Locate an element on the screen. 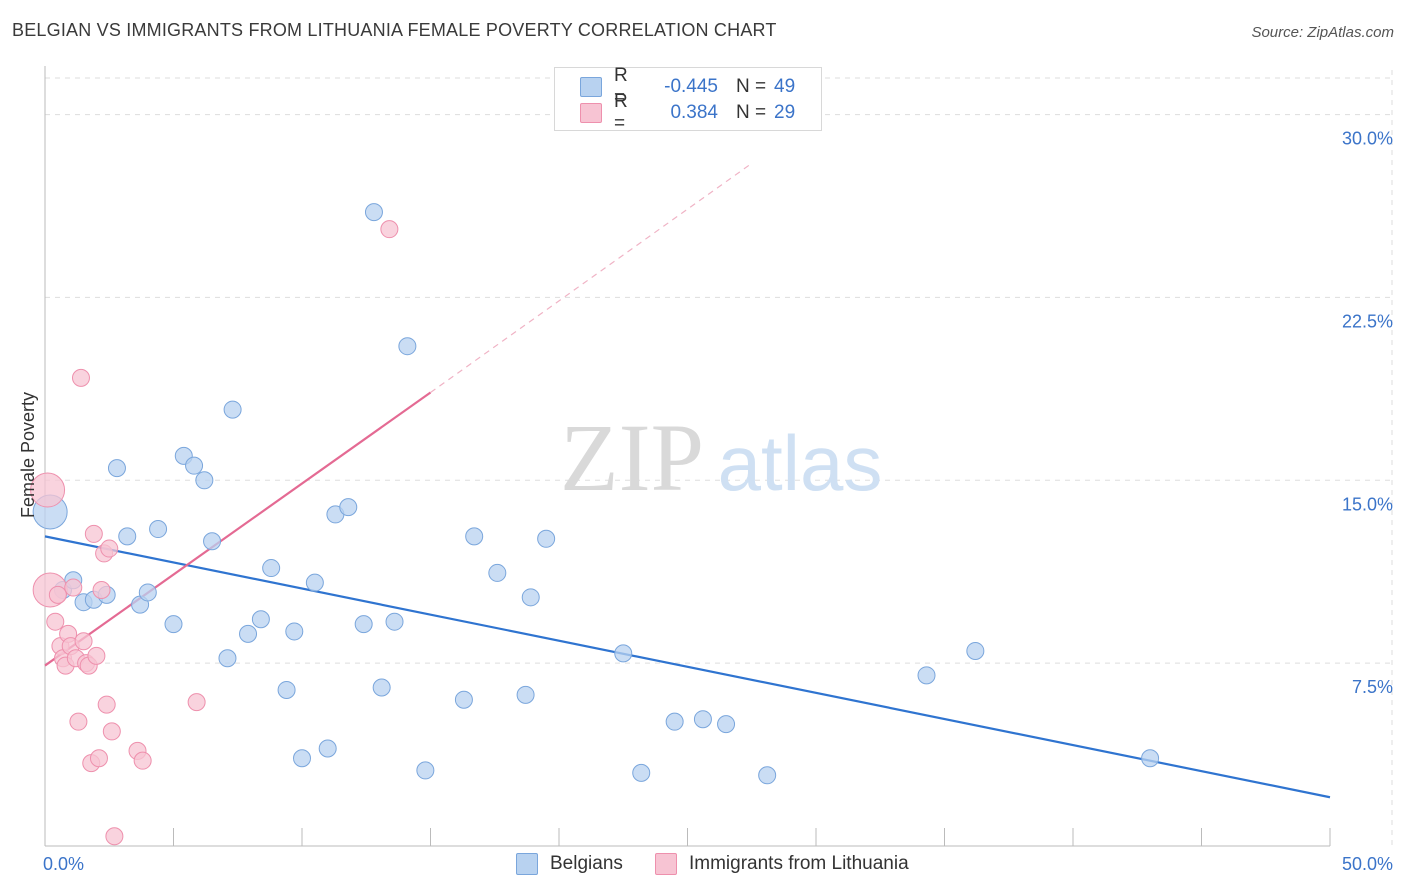  watermark: ZIP atlas is located at coordinates (721, 457).